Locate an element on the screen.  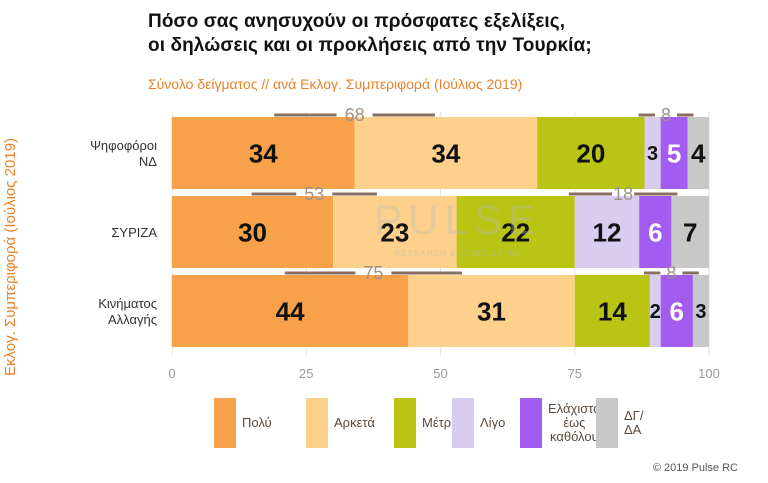
watermark-logo-subtext: RESEARCH & CONSULTING is located at coordinates (457, 253).